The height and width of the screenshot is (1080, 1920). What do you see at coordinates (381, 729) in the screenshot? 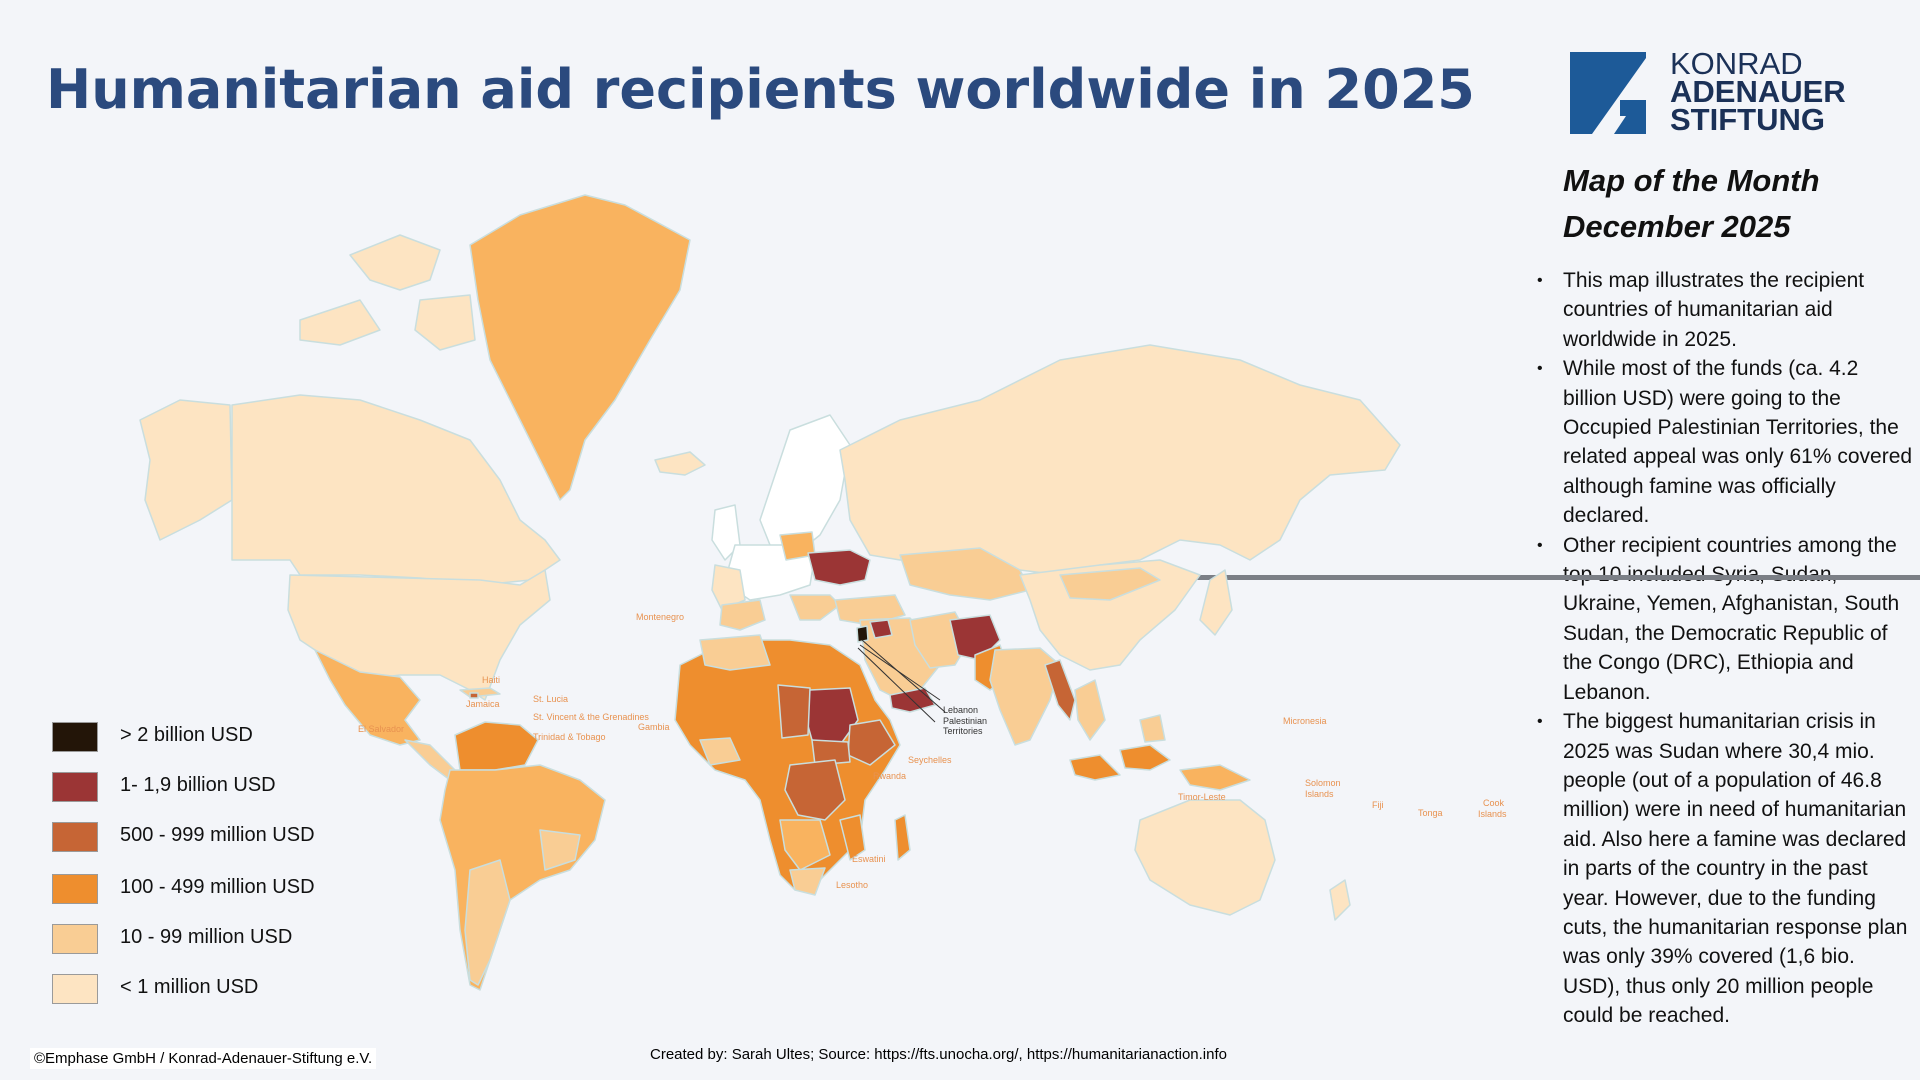
I see `label-el-salvador: El Salvador` at bounding box center [381, 729].